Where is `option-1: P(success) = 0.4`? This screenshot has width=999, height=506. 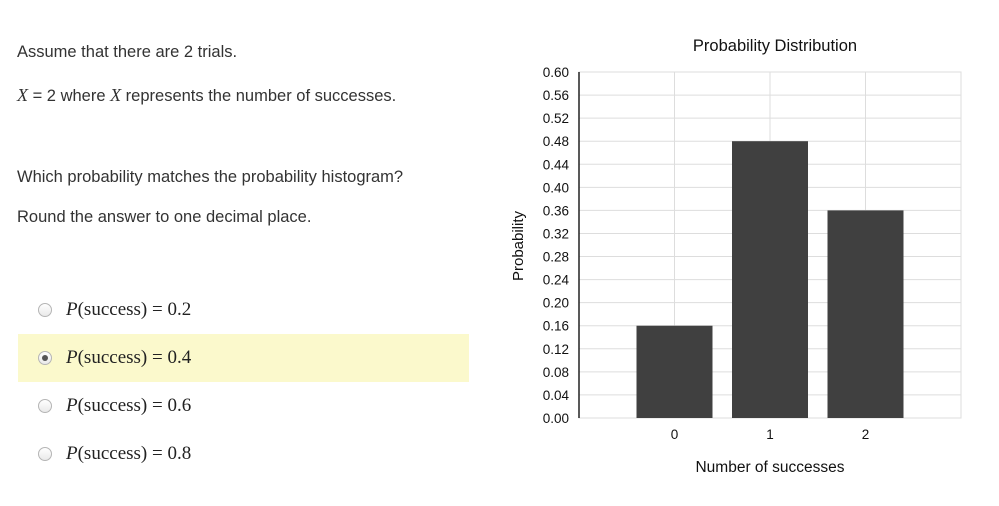 option-1: P(success) = 0.4 is located at coordinates (243, 358).